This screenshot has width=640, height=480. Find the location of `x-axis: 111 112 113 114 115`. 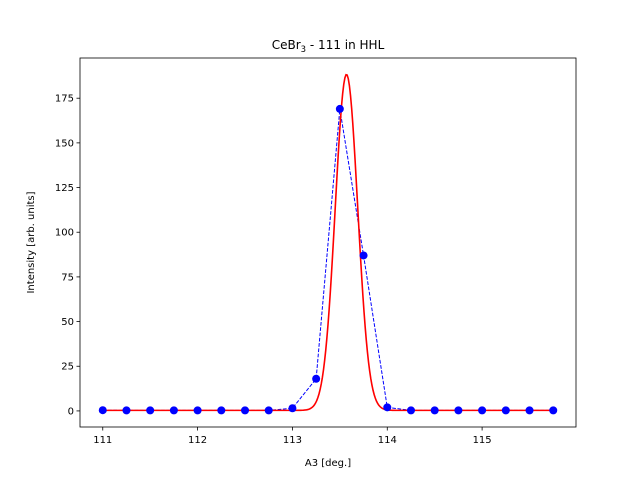

x-axis: 111 112 113 114 115 is located at coordinates (292, 436).